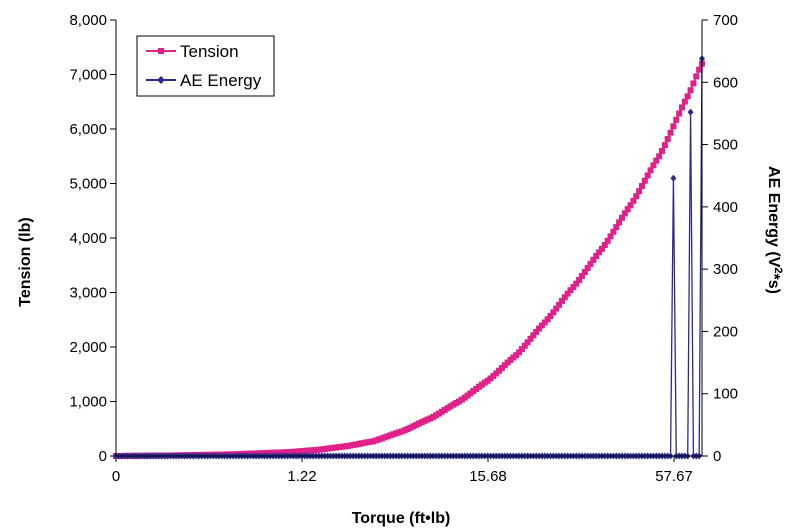 This screenshot has width=788, height=531. Describe the element at coordinates (209, 51) in the screenshot. I see `legend-tension-label: Tension` at that location.